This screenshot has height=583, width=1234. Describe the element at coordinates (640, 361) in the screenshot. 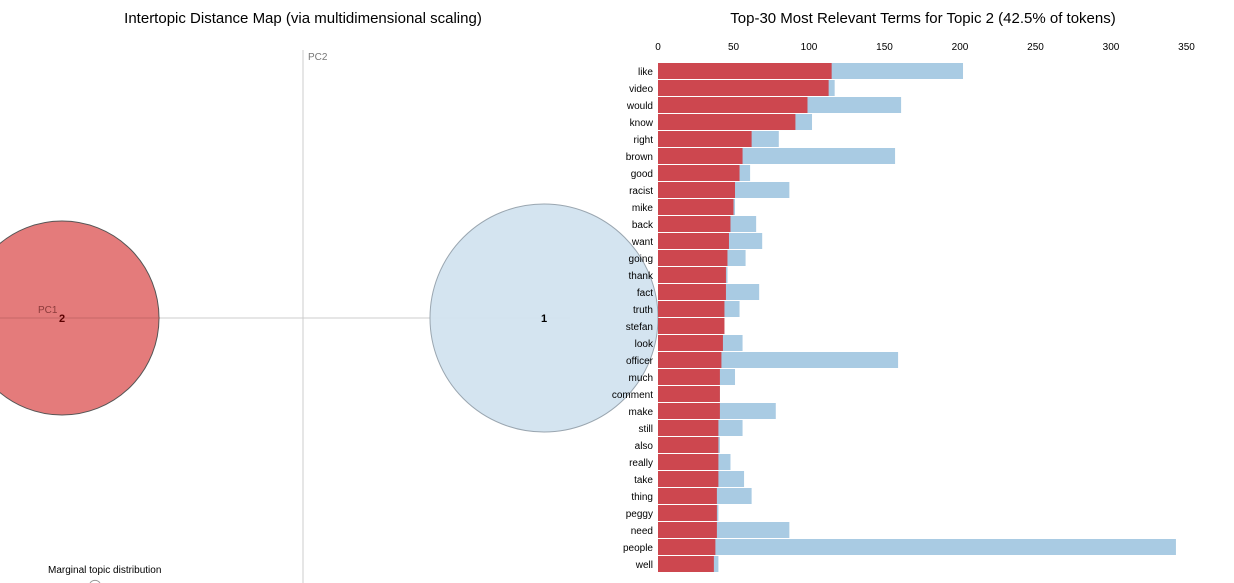

I see `term-label: officer` at that location.